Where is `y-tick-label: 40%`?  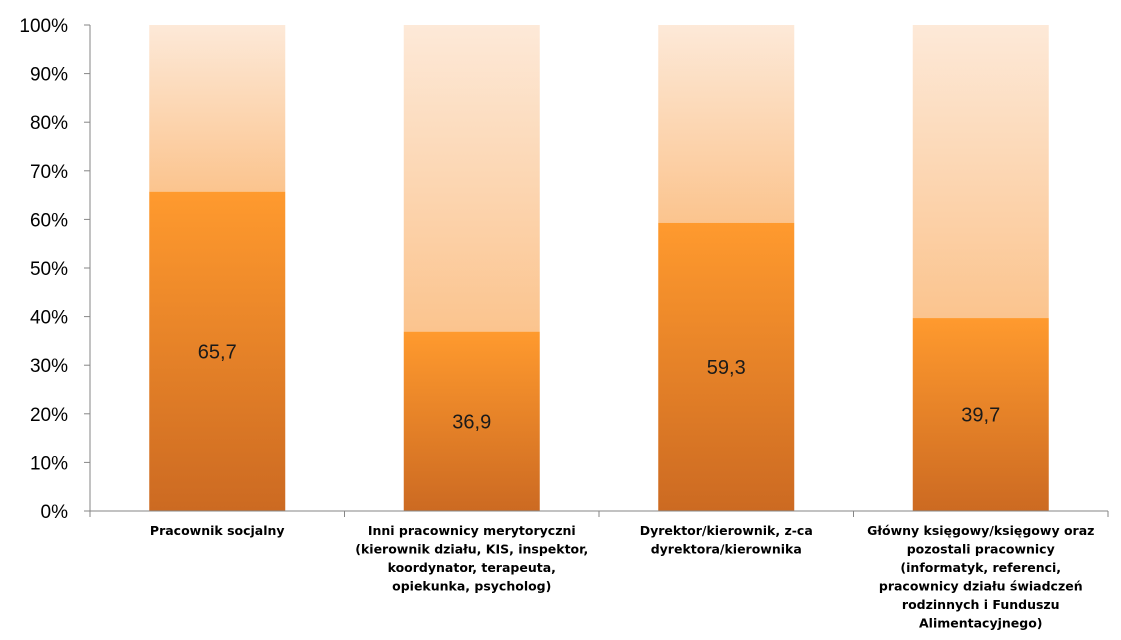
y-tick-label: 40% is located at coordinates (49, 318).